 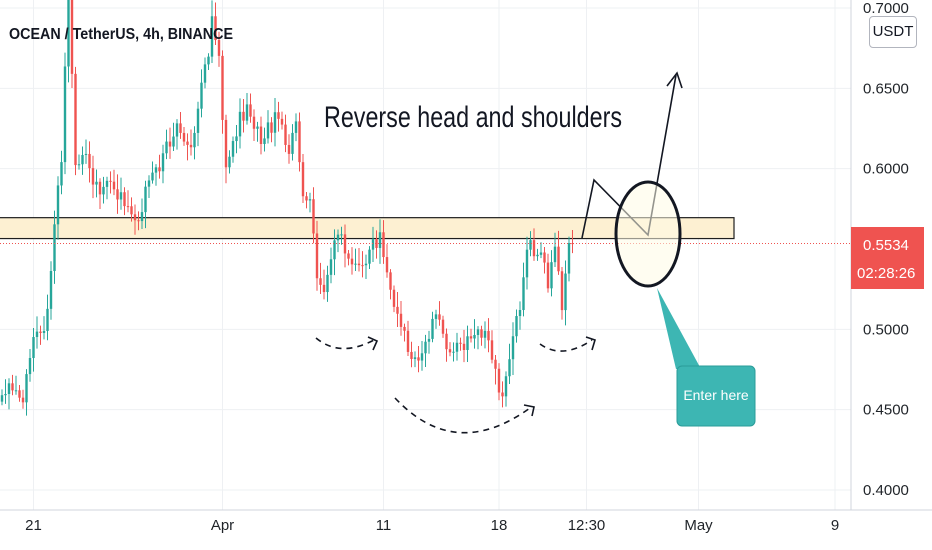 What do you see at coordinates (384, 525) in the screenshot?
I see `x-tick-label: 11` at bounding box center [384, 525].